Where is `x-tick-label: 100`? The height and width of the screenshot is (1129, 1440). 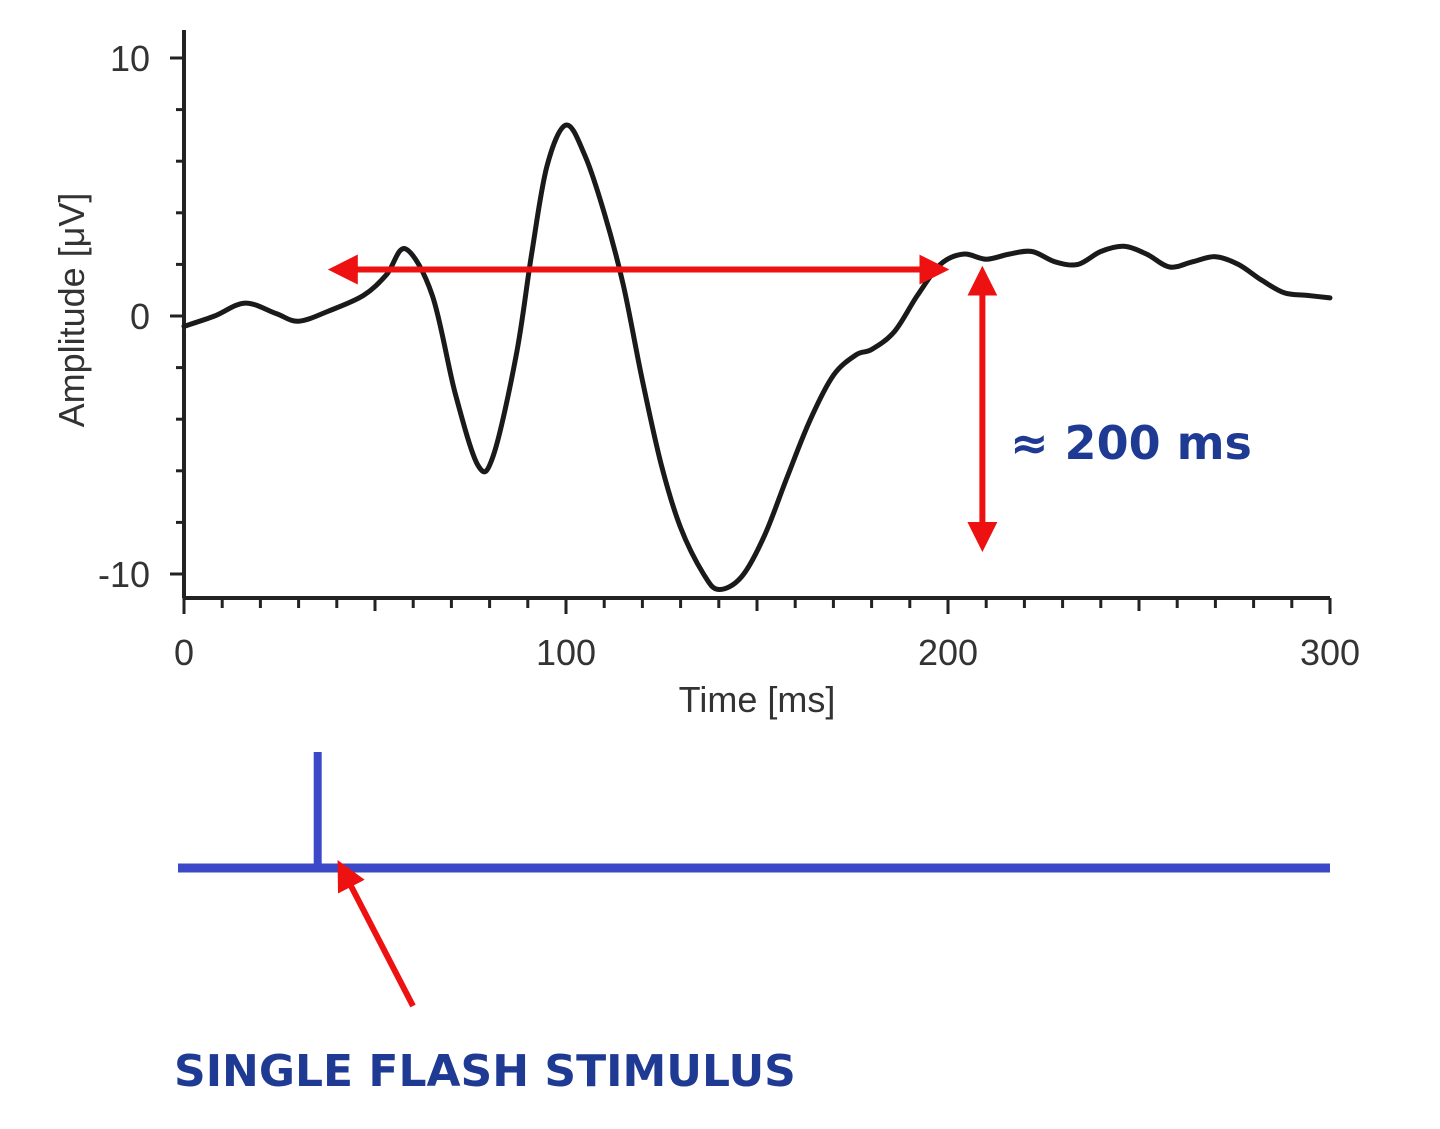 x-tick-label: 100 is located at coordinates (566, 652).